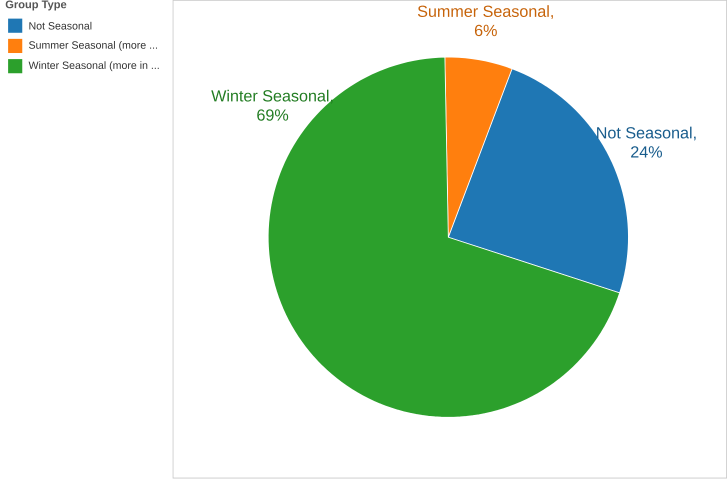 This screenshot has width=727, height=487. Describe the element at coordinates (485, 12) in the screenshot. I see `text: Summer Seasonal,` at that location.